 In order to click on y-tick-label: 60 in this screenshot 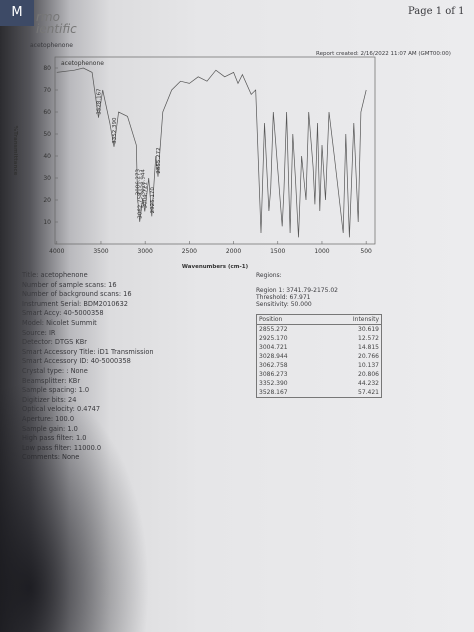, I will do `click(47, 112)`.